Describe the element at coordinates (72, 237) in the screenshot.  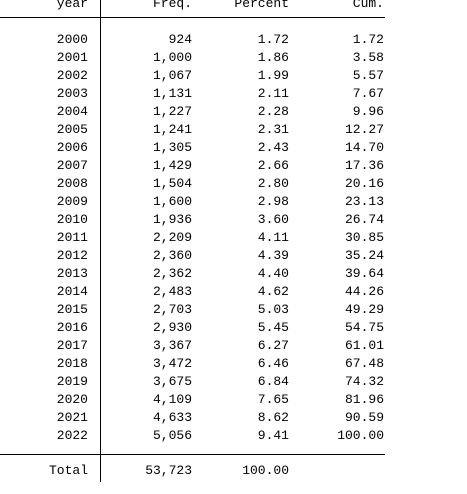
I see `row-label: 2011` at that location.